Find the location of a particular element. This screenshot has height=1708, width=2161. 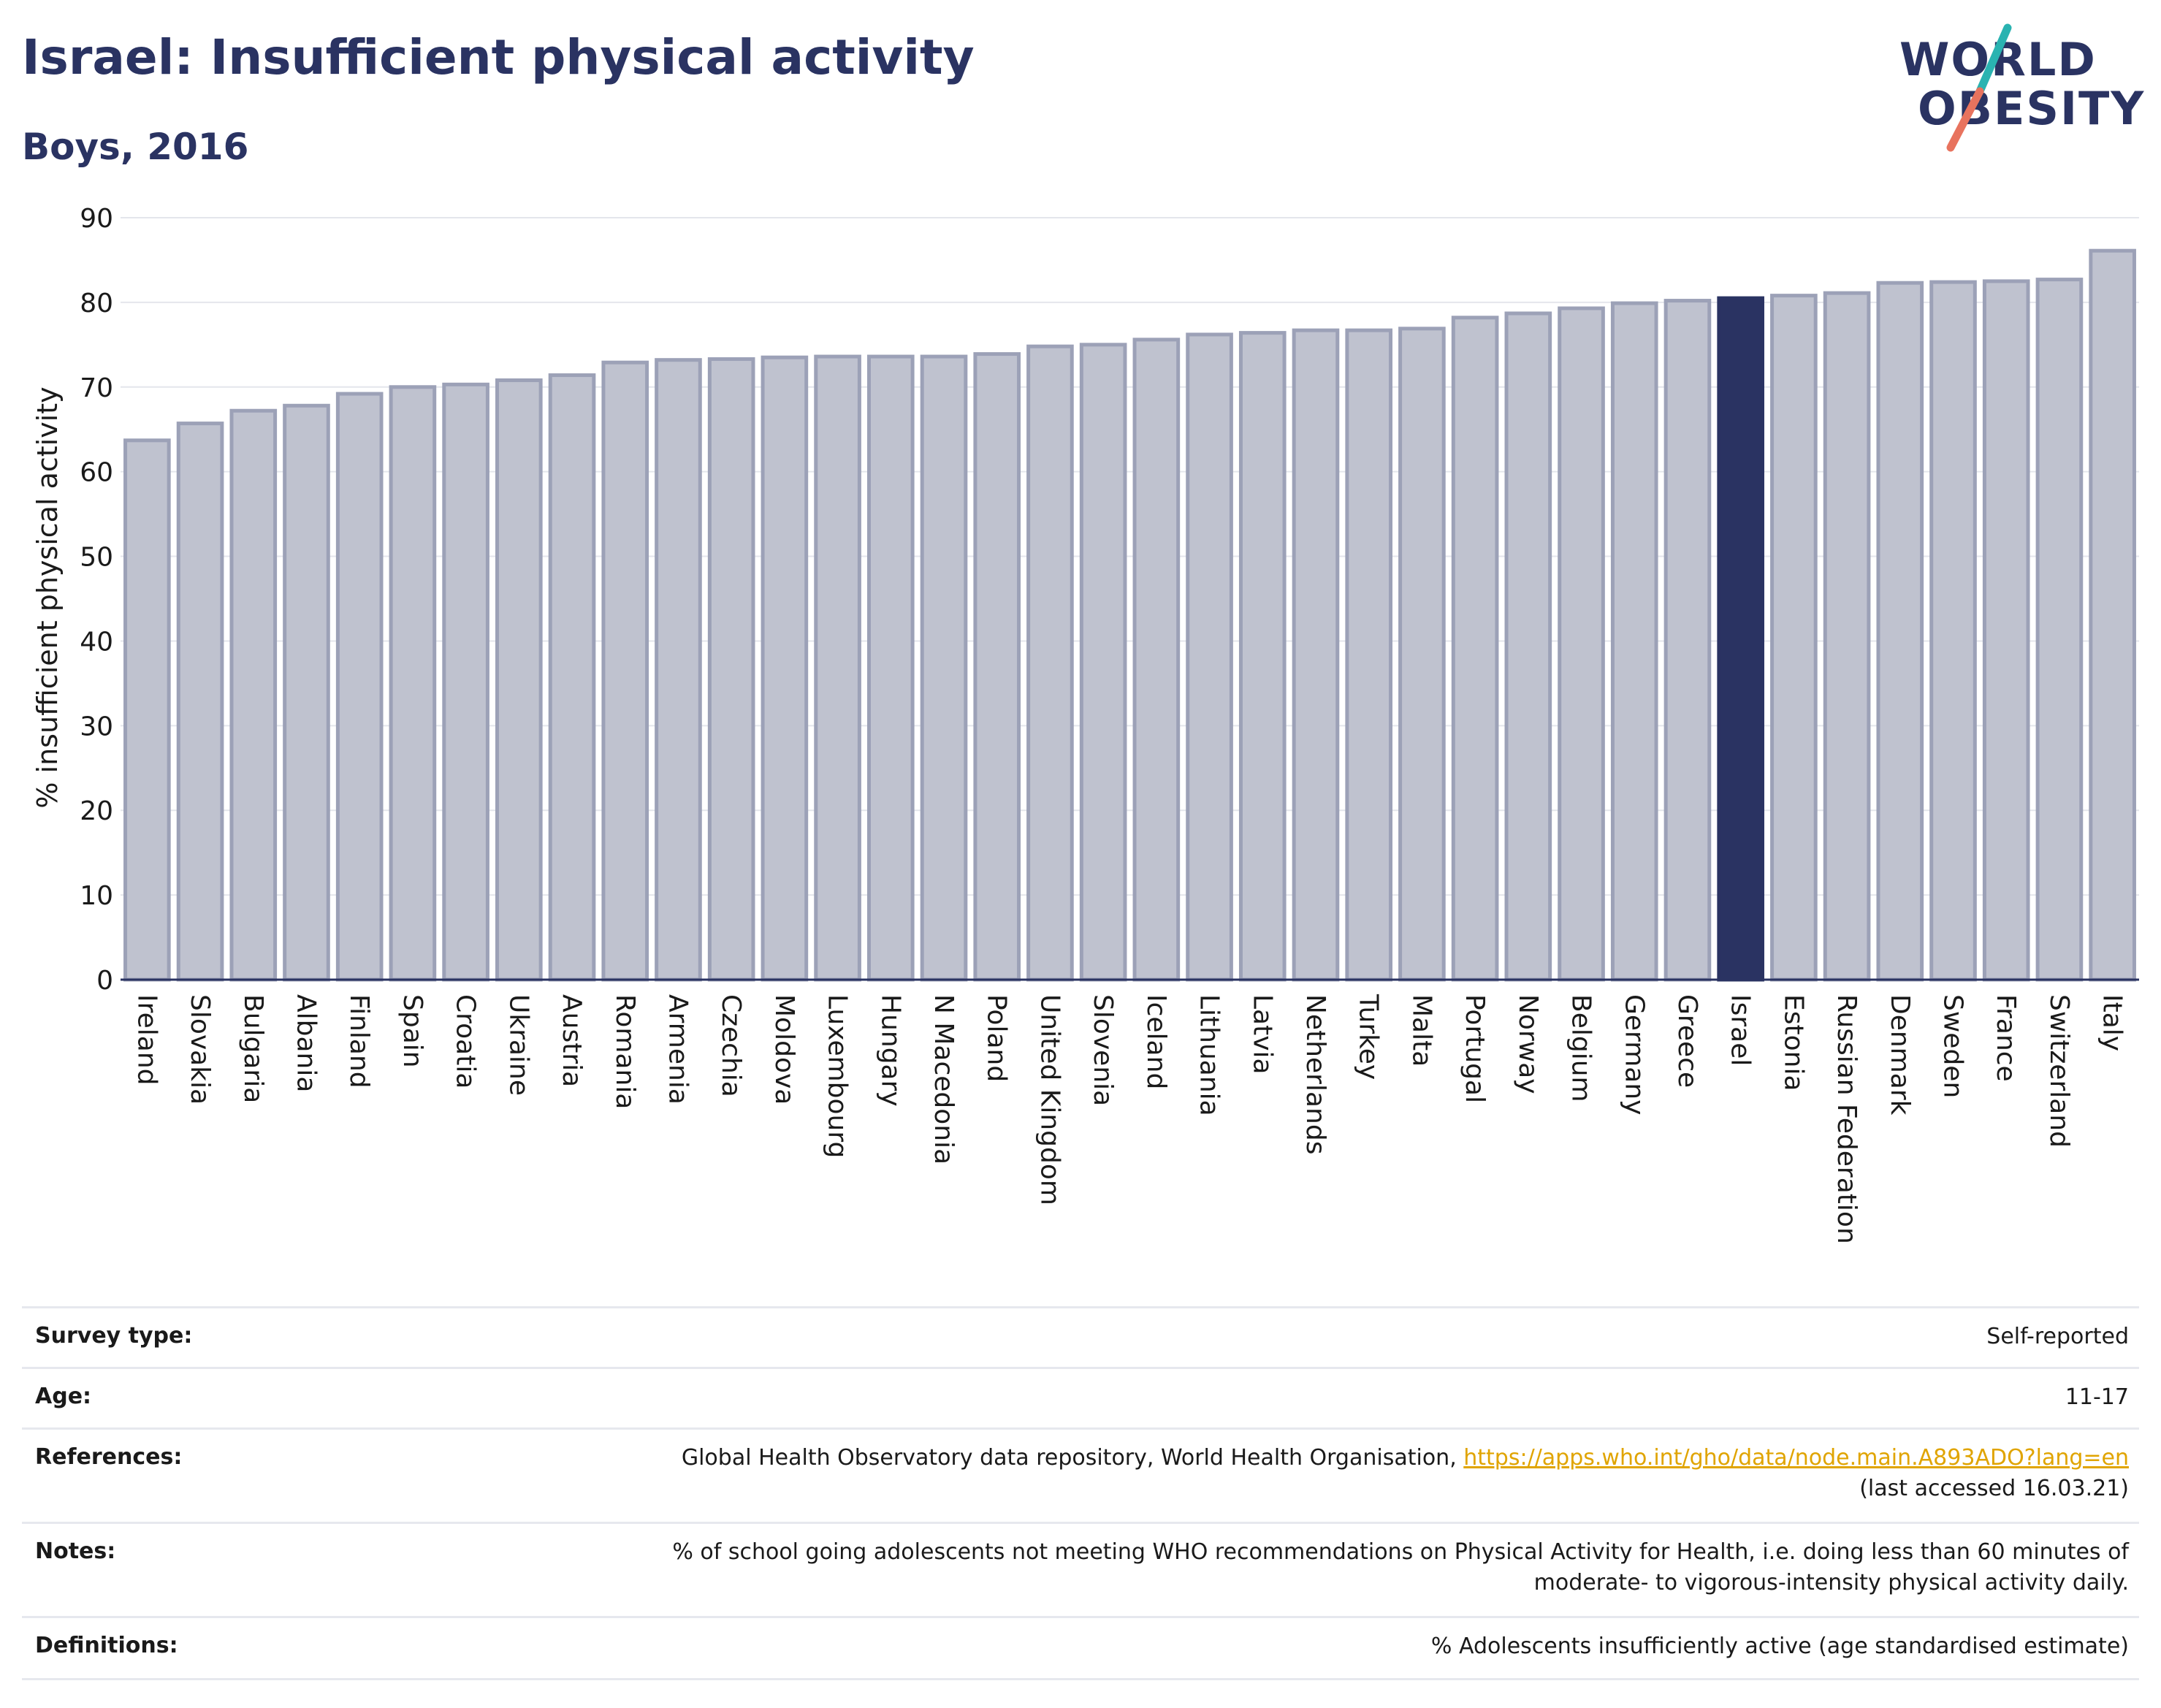

y-tick-label: 60 is located at coordinates (96, 473).